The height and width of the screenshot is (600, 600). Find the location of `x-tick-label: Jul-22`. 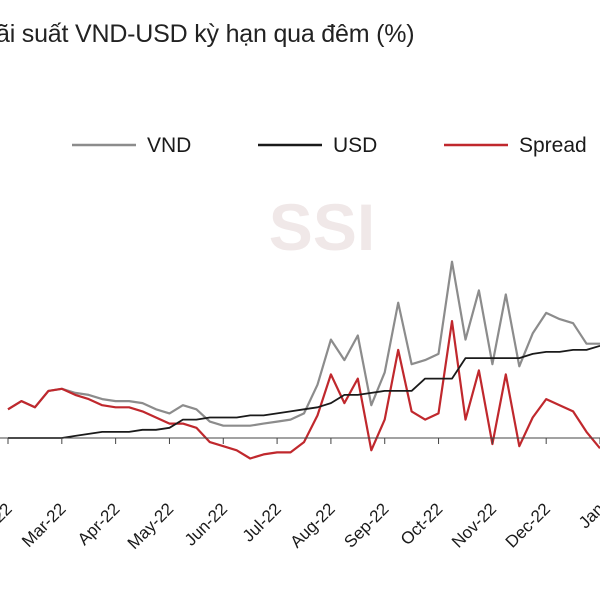

x-tick-label: Jul-22 is located at coordinates (262, 522).